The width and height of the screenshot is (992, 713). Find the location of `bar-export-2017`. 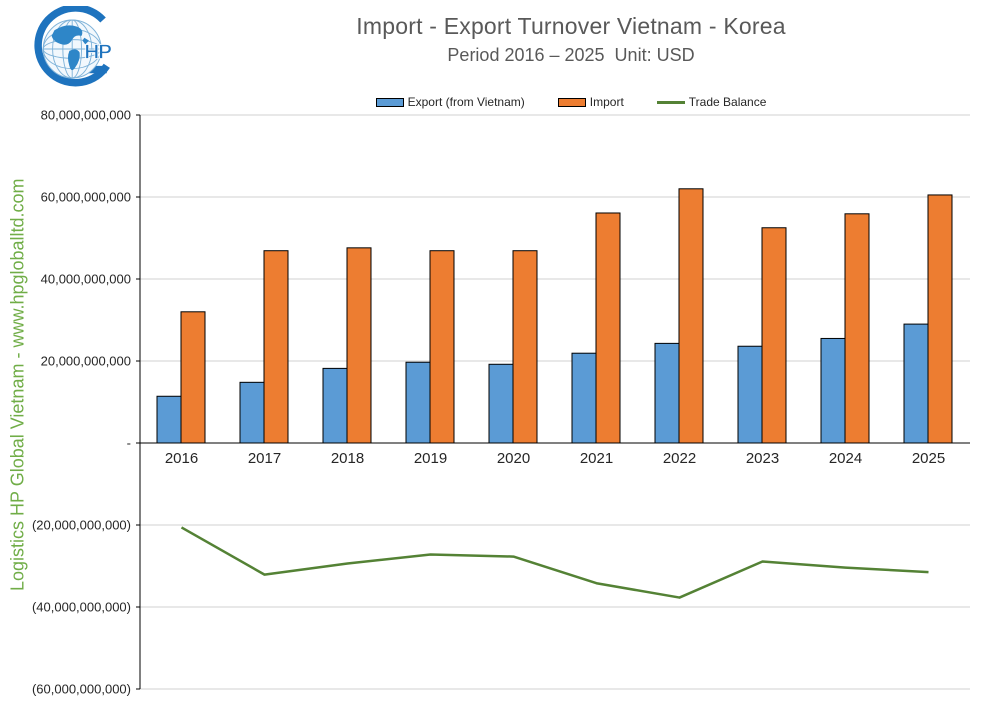

bar-export-2017 is located at coordinates (252, 412).